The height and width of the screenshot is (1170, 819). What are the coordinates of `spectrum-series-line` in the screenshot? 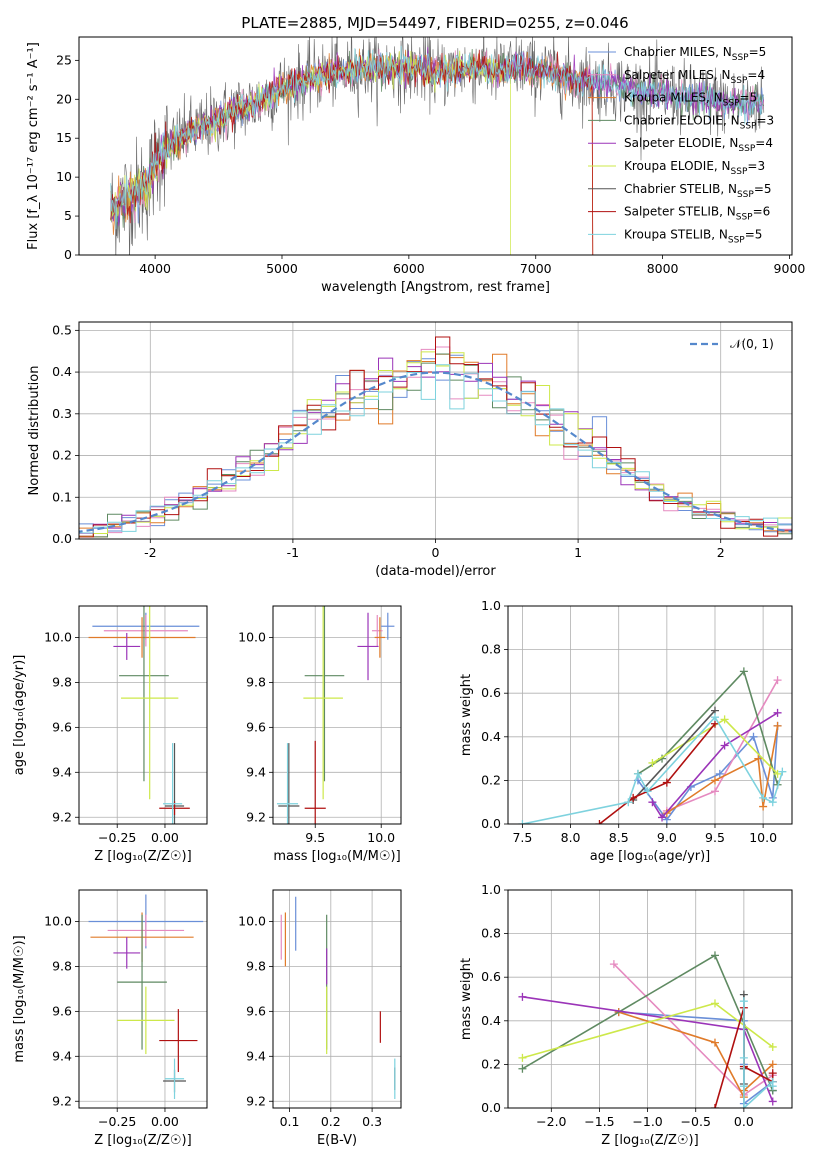 It's located at (437, 137).